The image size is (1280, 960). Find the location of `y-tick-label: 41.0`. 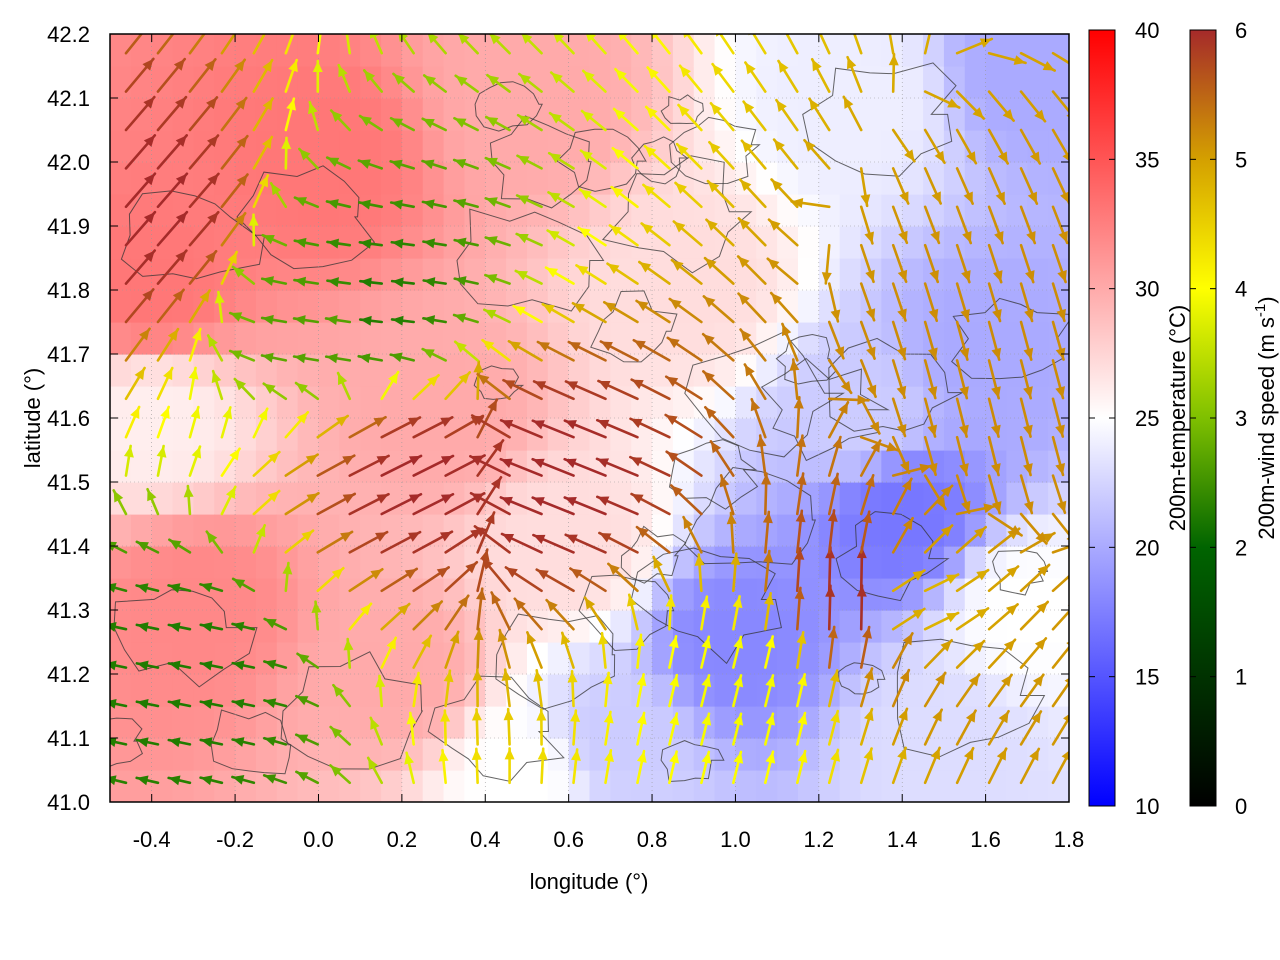

y-tick-label: 41.0 is located at coordinates (68, 802).